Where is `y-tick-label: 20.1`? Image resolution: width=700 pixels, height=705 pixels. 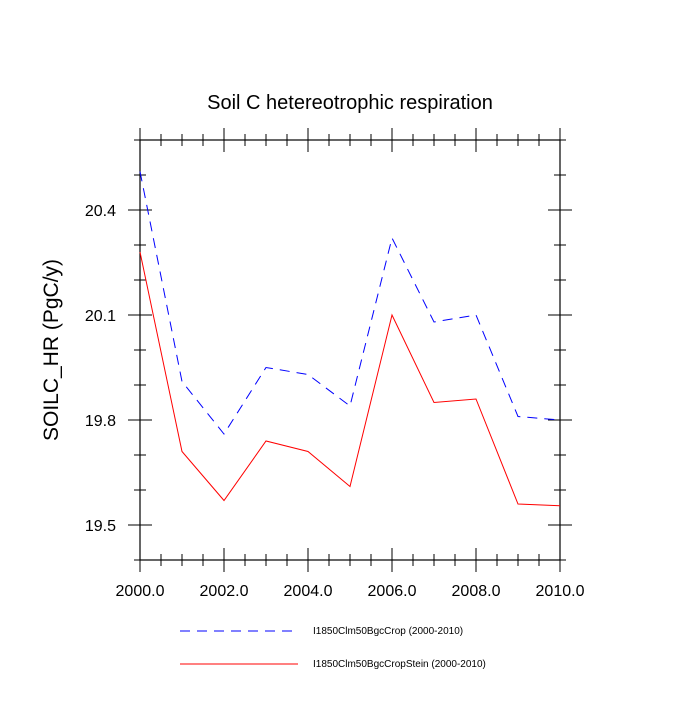 y-tick-label: 20.1 is located at coordinates (100, 316).